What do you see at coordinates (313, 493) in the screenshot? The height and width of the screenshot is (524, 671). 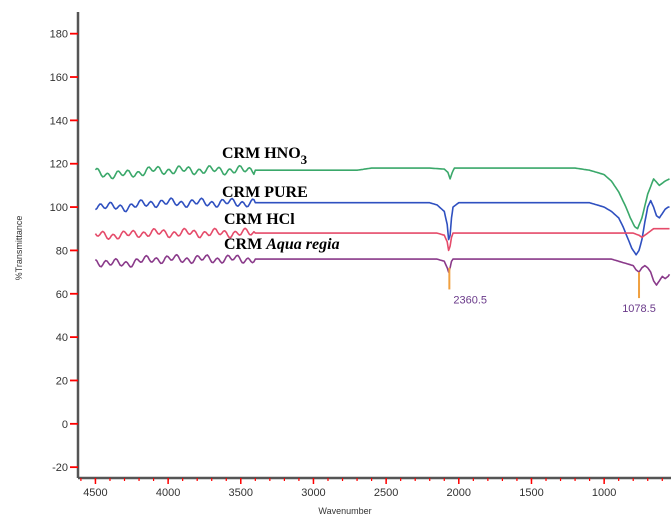 I see `x-tick-label: 3000` at bounding box center [313, 493].